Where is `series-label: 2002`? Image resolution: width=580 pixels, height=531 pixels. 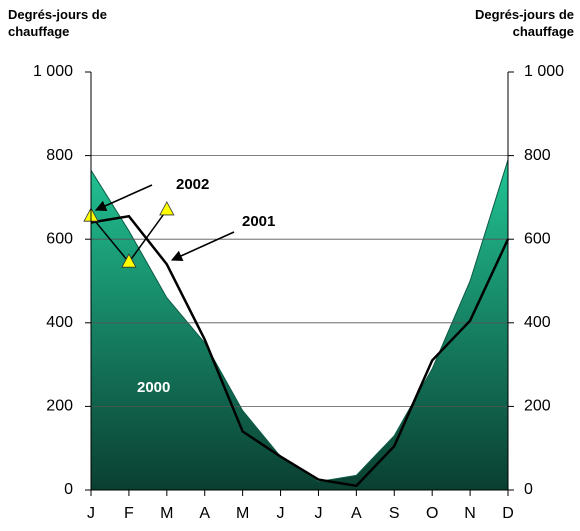 series-label: 2002 is located at coordinates (192, 184).